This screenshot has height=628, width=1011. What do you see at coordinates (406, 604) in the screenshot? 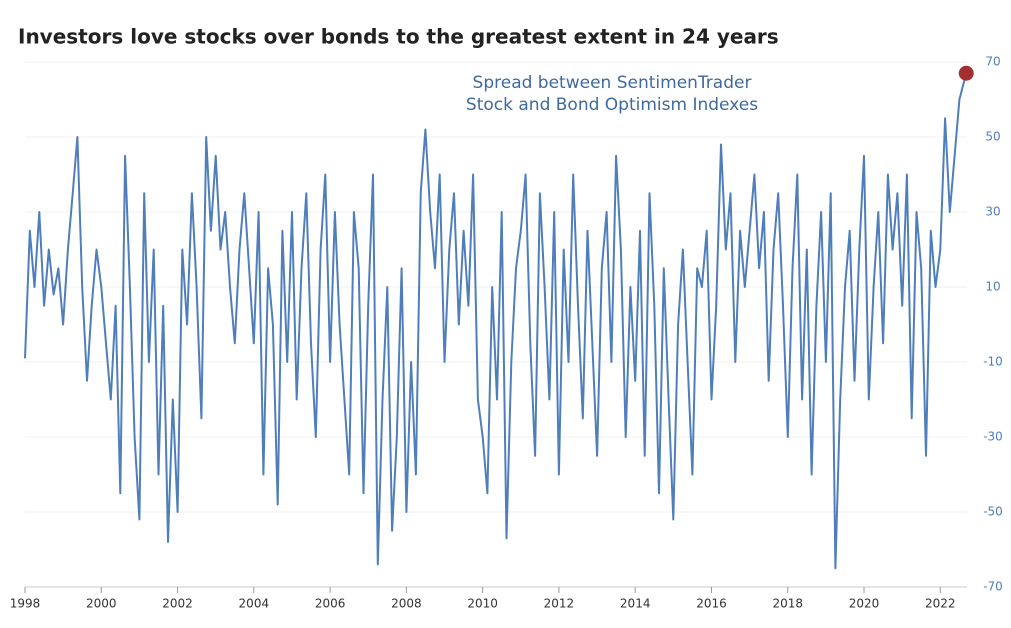
I see `x-tick-label: 2008` at bounding box center [406, 604].